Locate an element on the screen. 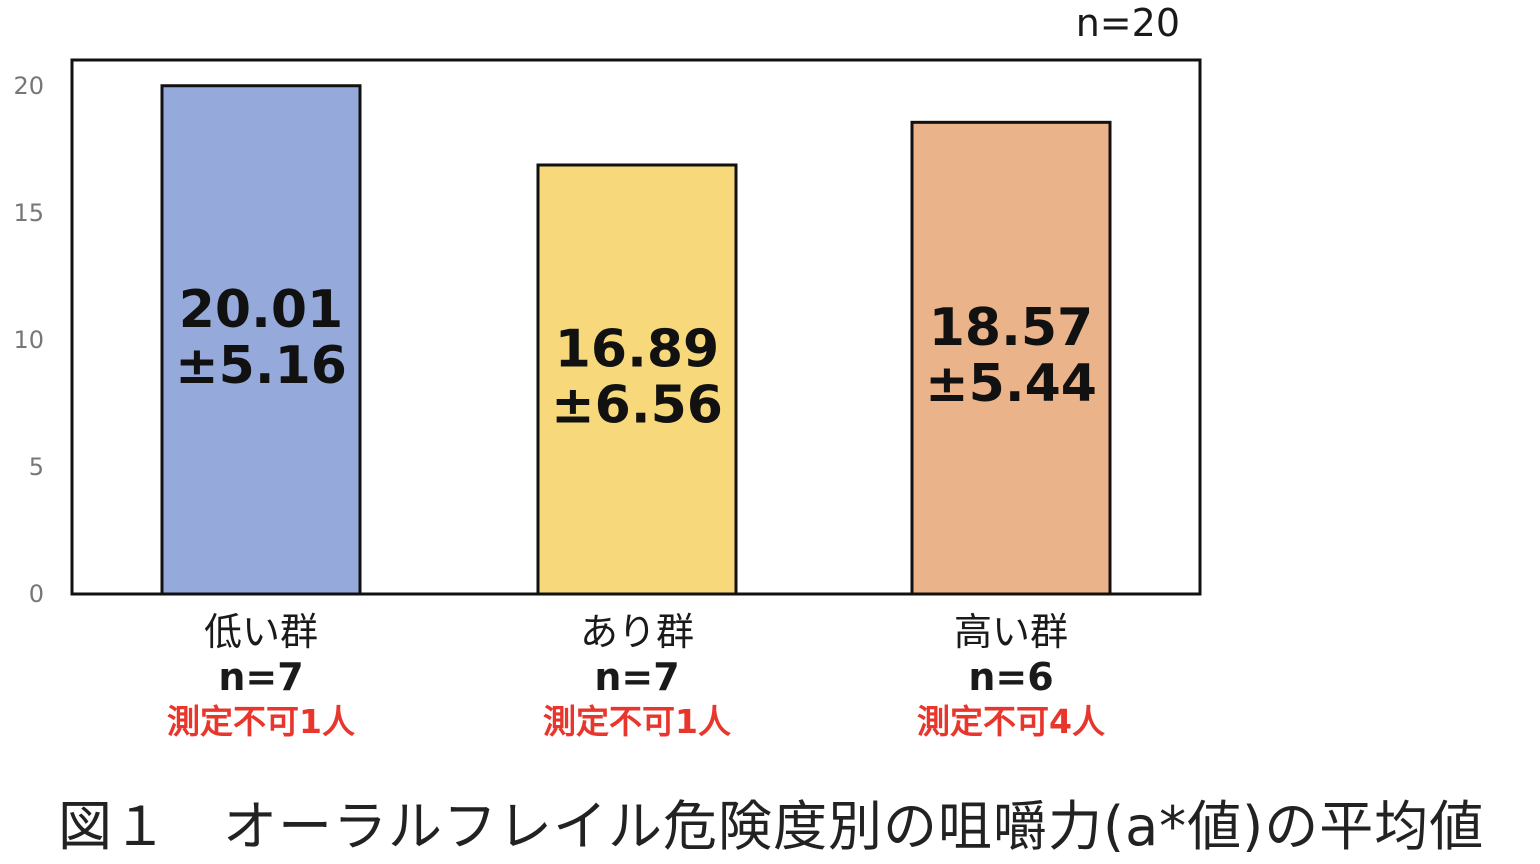  bar-value-label: ±5.44 is located at coordinates (1011, 384).